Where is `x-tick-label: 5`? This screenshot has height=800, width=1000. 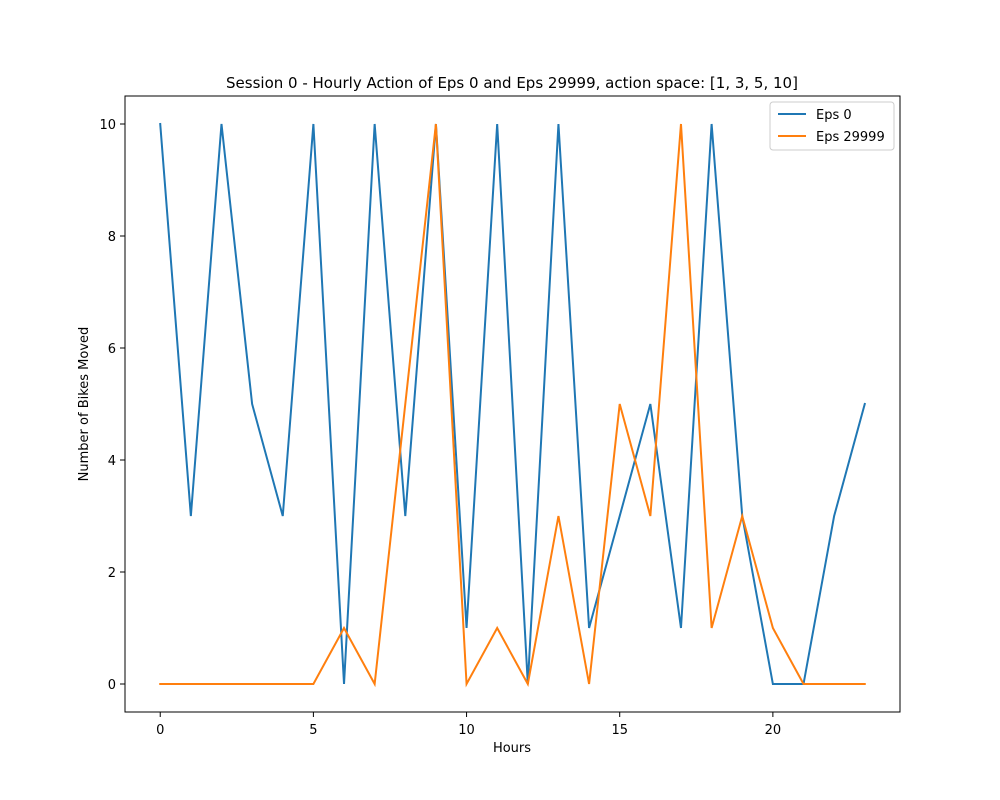
x-tick-label: 5 is located at coordinates (313, 730).